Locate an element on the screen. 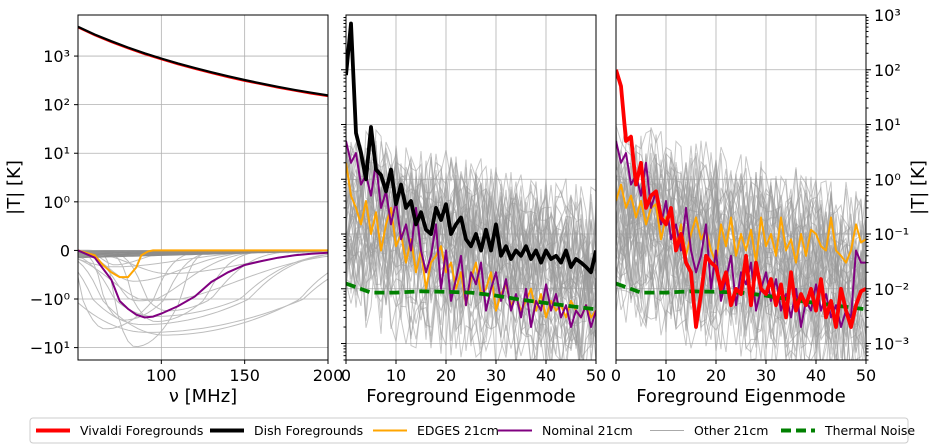  legend-entry-label: Vivaldi Foregrounds is located at coordinates (141, 430).